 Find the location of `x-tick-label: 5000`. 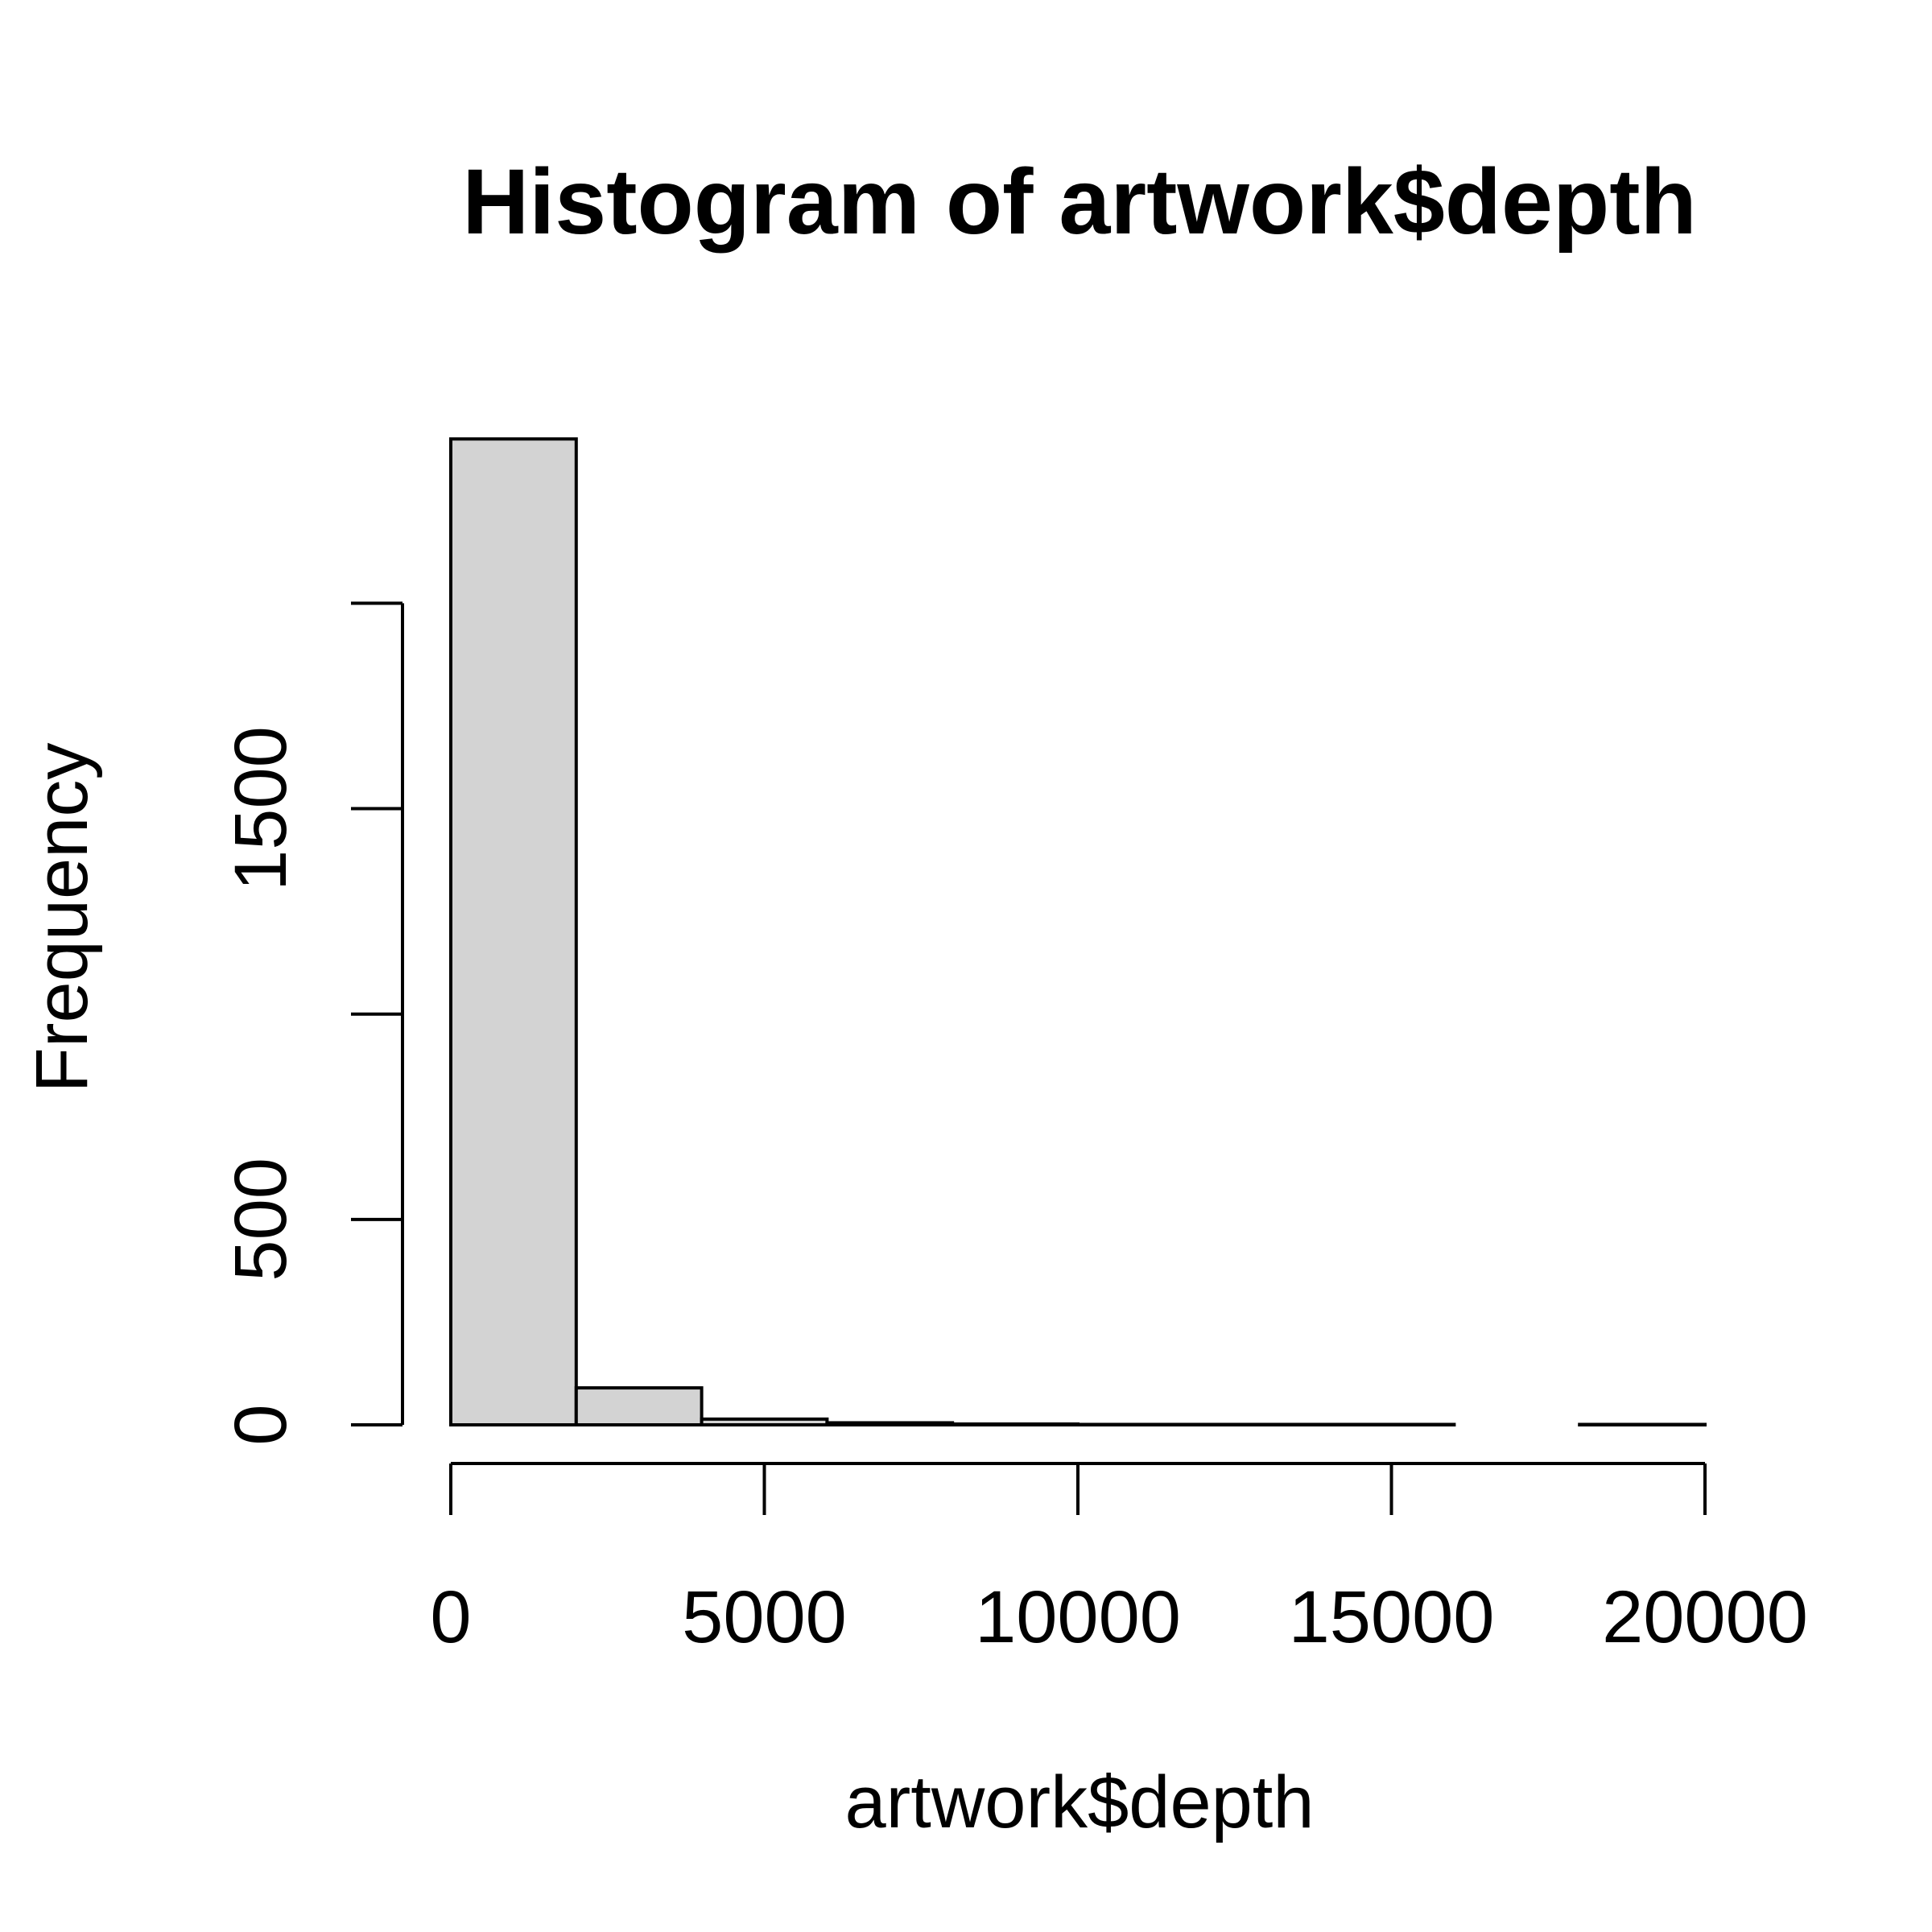

x-tick-label: 5000 is located at coordinates (764, 1617).